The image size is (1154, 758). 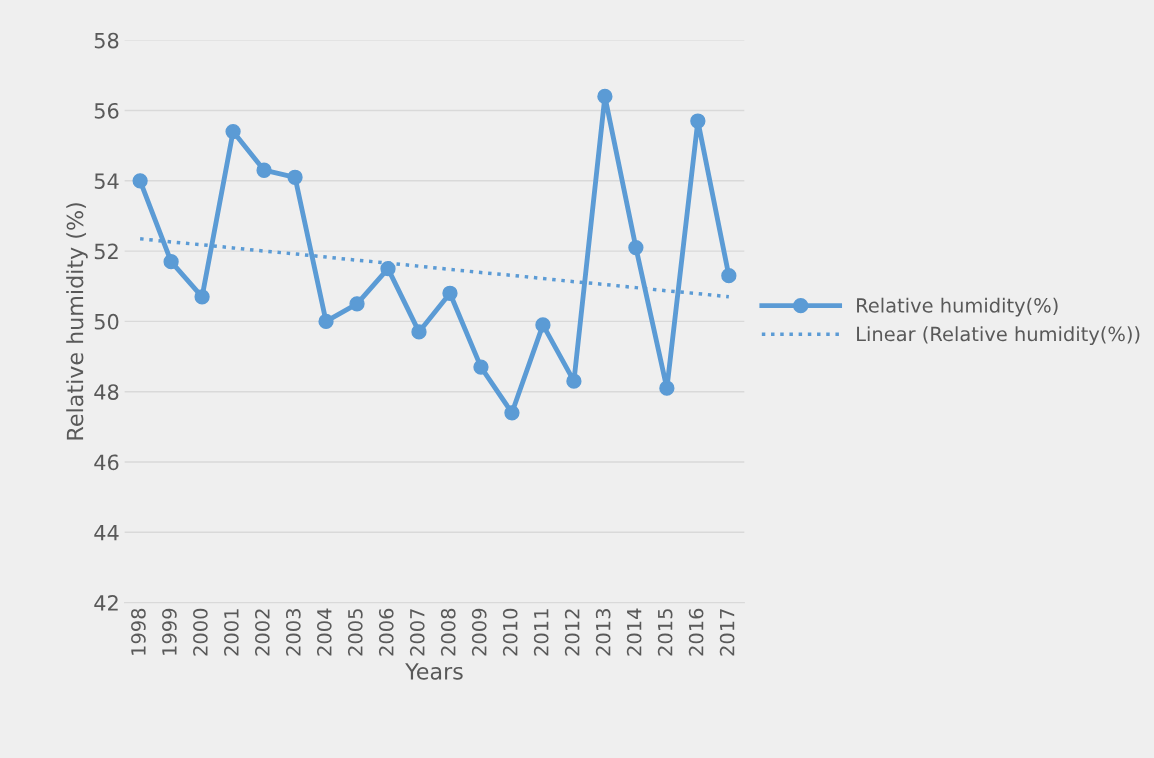 I want to click on x-tick-label: 1999, so click(x=169, y=631).